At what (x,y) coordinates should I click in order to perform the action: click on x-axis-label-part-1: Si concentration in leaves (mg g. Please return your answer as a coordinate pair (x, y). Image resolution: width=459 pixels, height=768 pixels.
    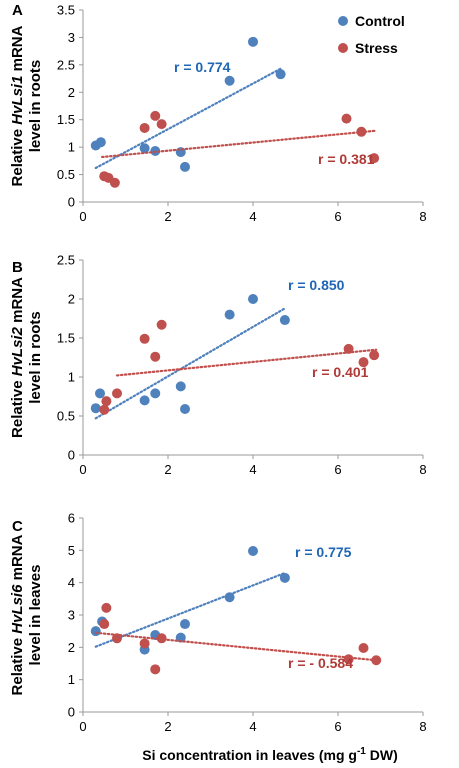
    Looking at the image, I should click on (249, 755).